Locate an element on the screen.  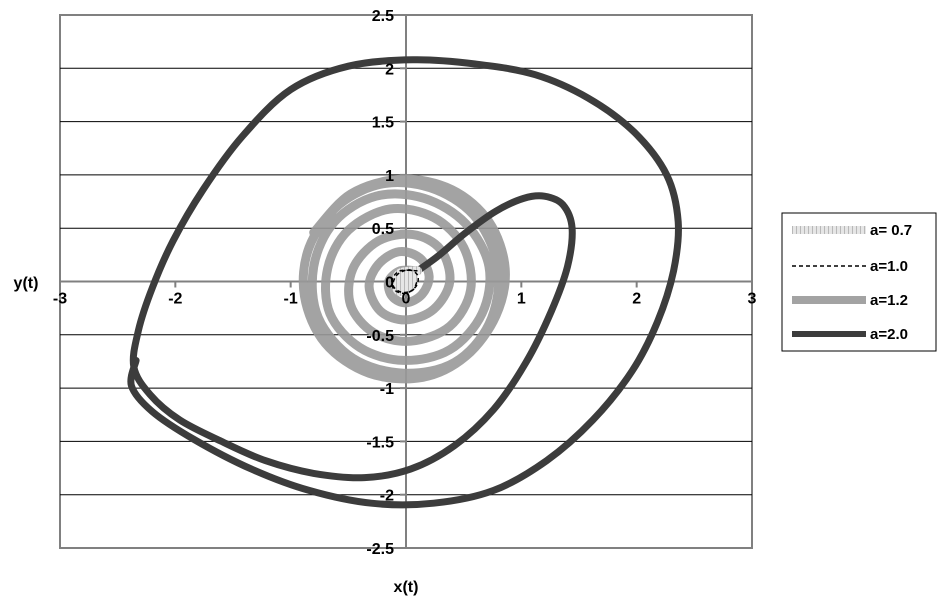
x-tick-label: 1 is located at coordinates (521, 299).